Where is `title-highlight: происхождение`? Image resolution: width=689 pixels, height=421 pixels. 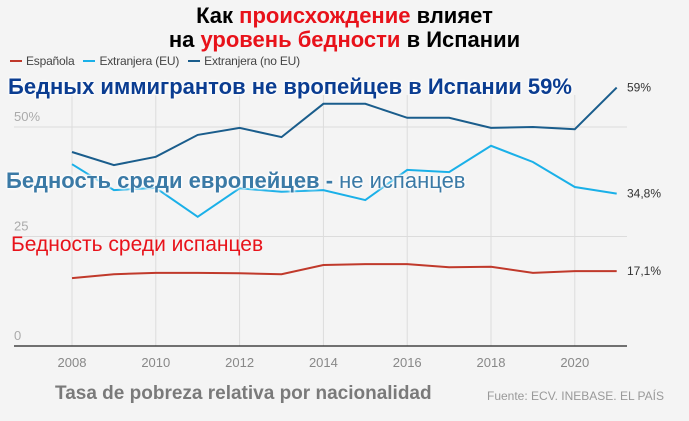 title-highlight: происхождение is located at coordinates (325, 15).